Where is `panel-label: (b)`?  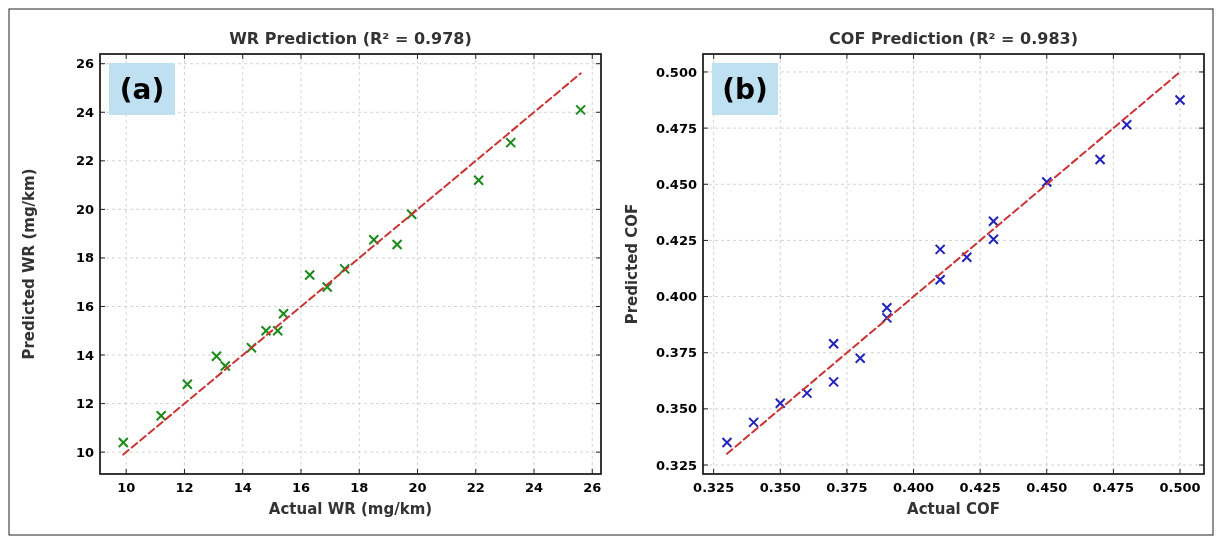 panel-label: (b) is located at coordinates (745, 89).